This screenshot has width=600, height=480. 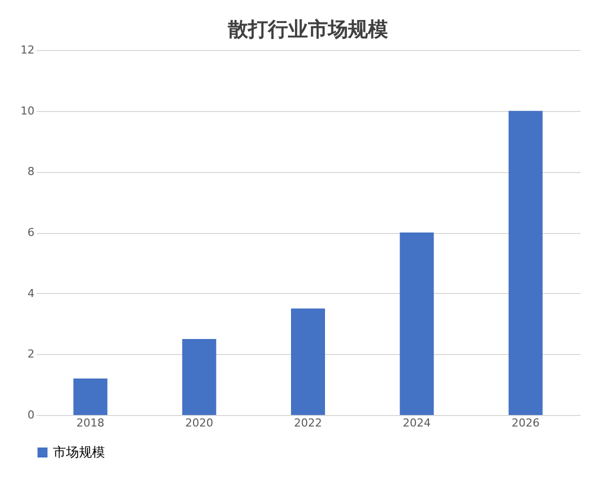 I want to click on y-tick-label: 4, so click(x=31, y=293).